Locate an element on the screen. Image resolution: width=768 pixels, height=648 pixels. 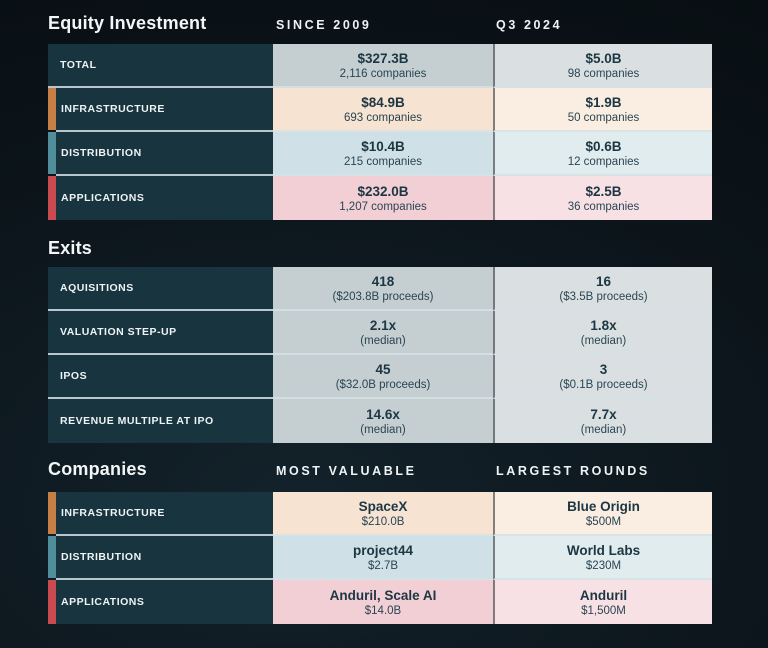
value-main: SpaceX is located at coordinates (383, 506).